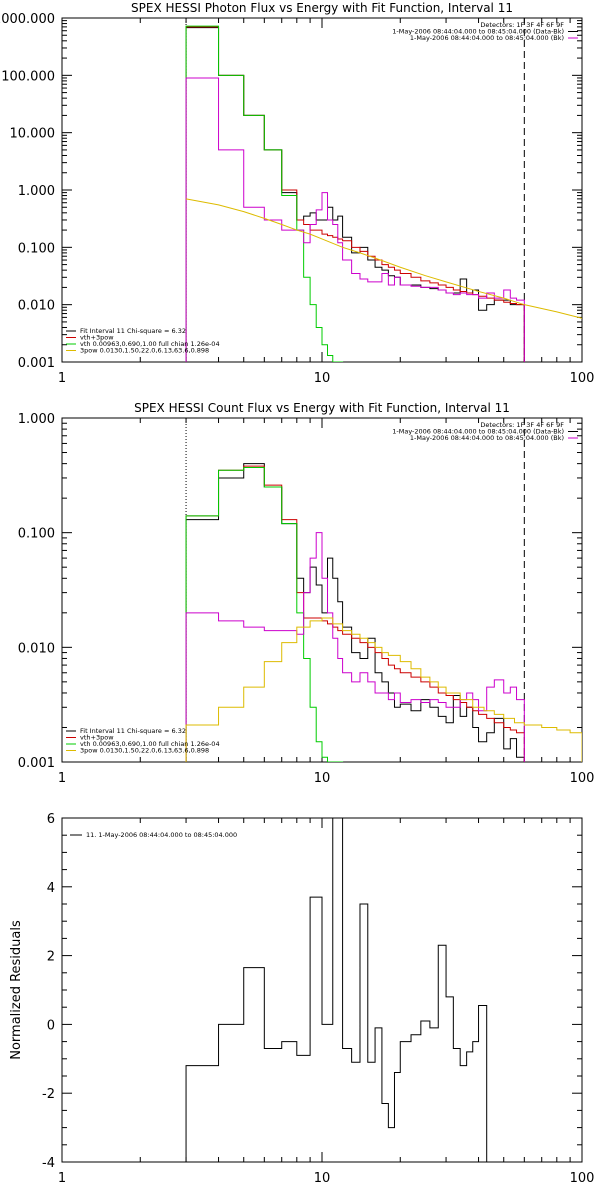 The height and width of the screenshot is (1200, 600). What do you see at coordinates (51, 957) in the screenshot?
I see `y-tick-label: 2` at bounding box center [51, 957].